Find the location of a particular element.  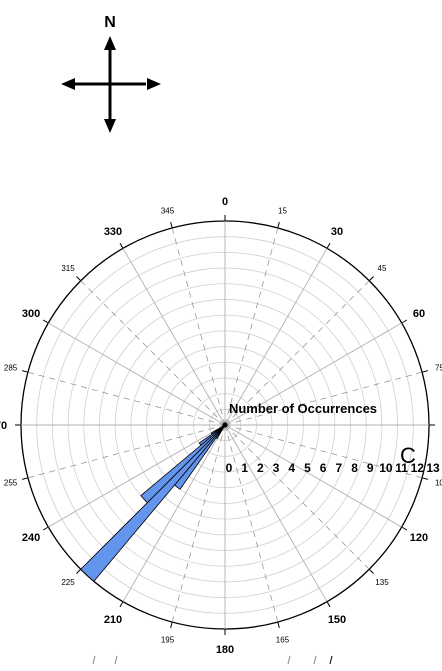

angle-label-major: 150 is located at coordinates (337, 620).